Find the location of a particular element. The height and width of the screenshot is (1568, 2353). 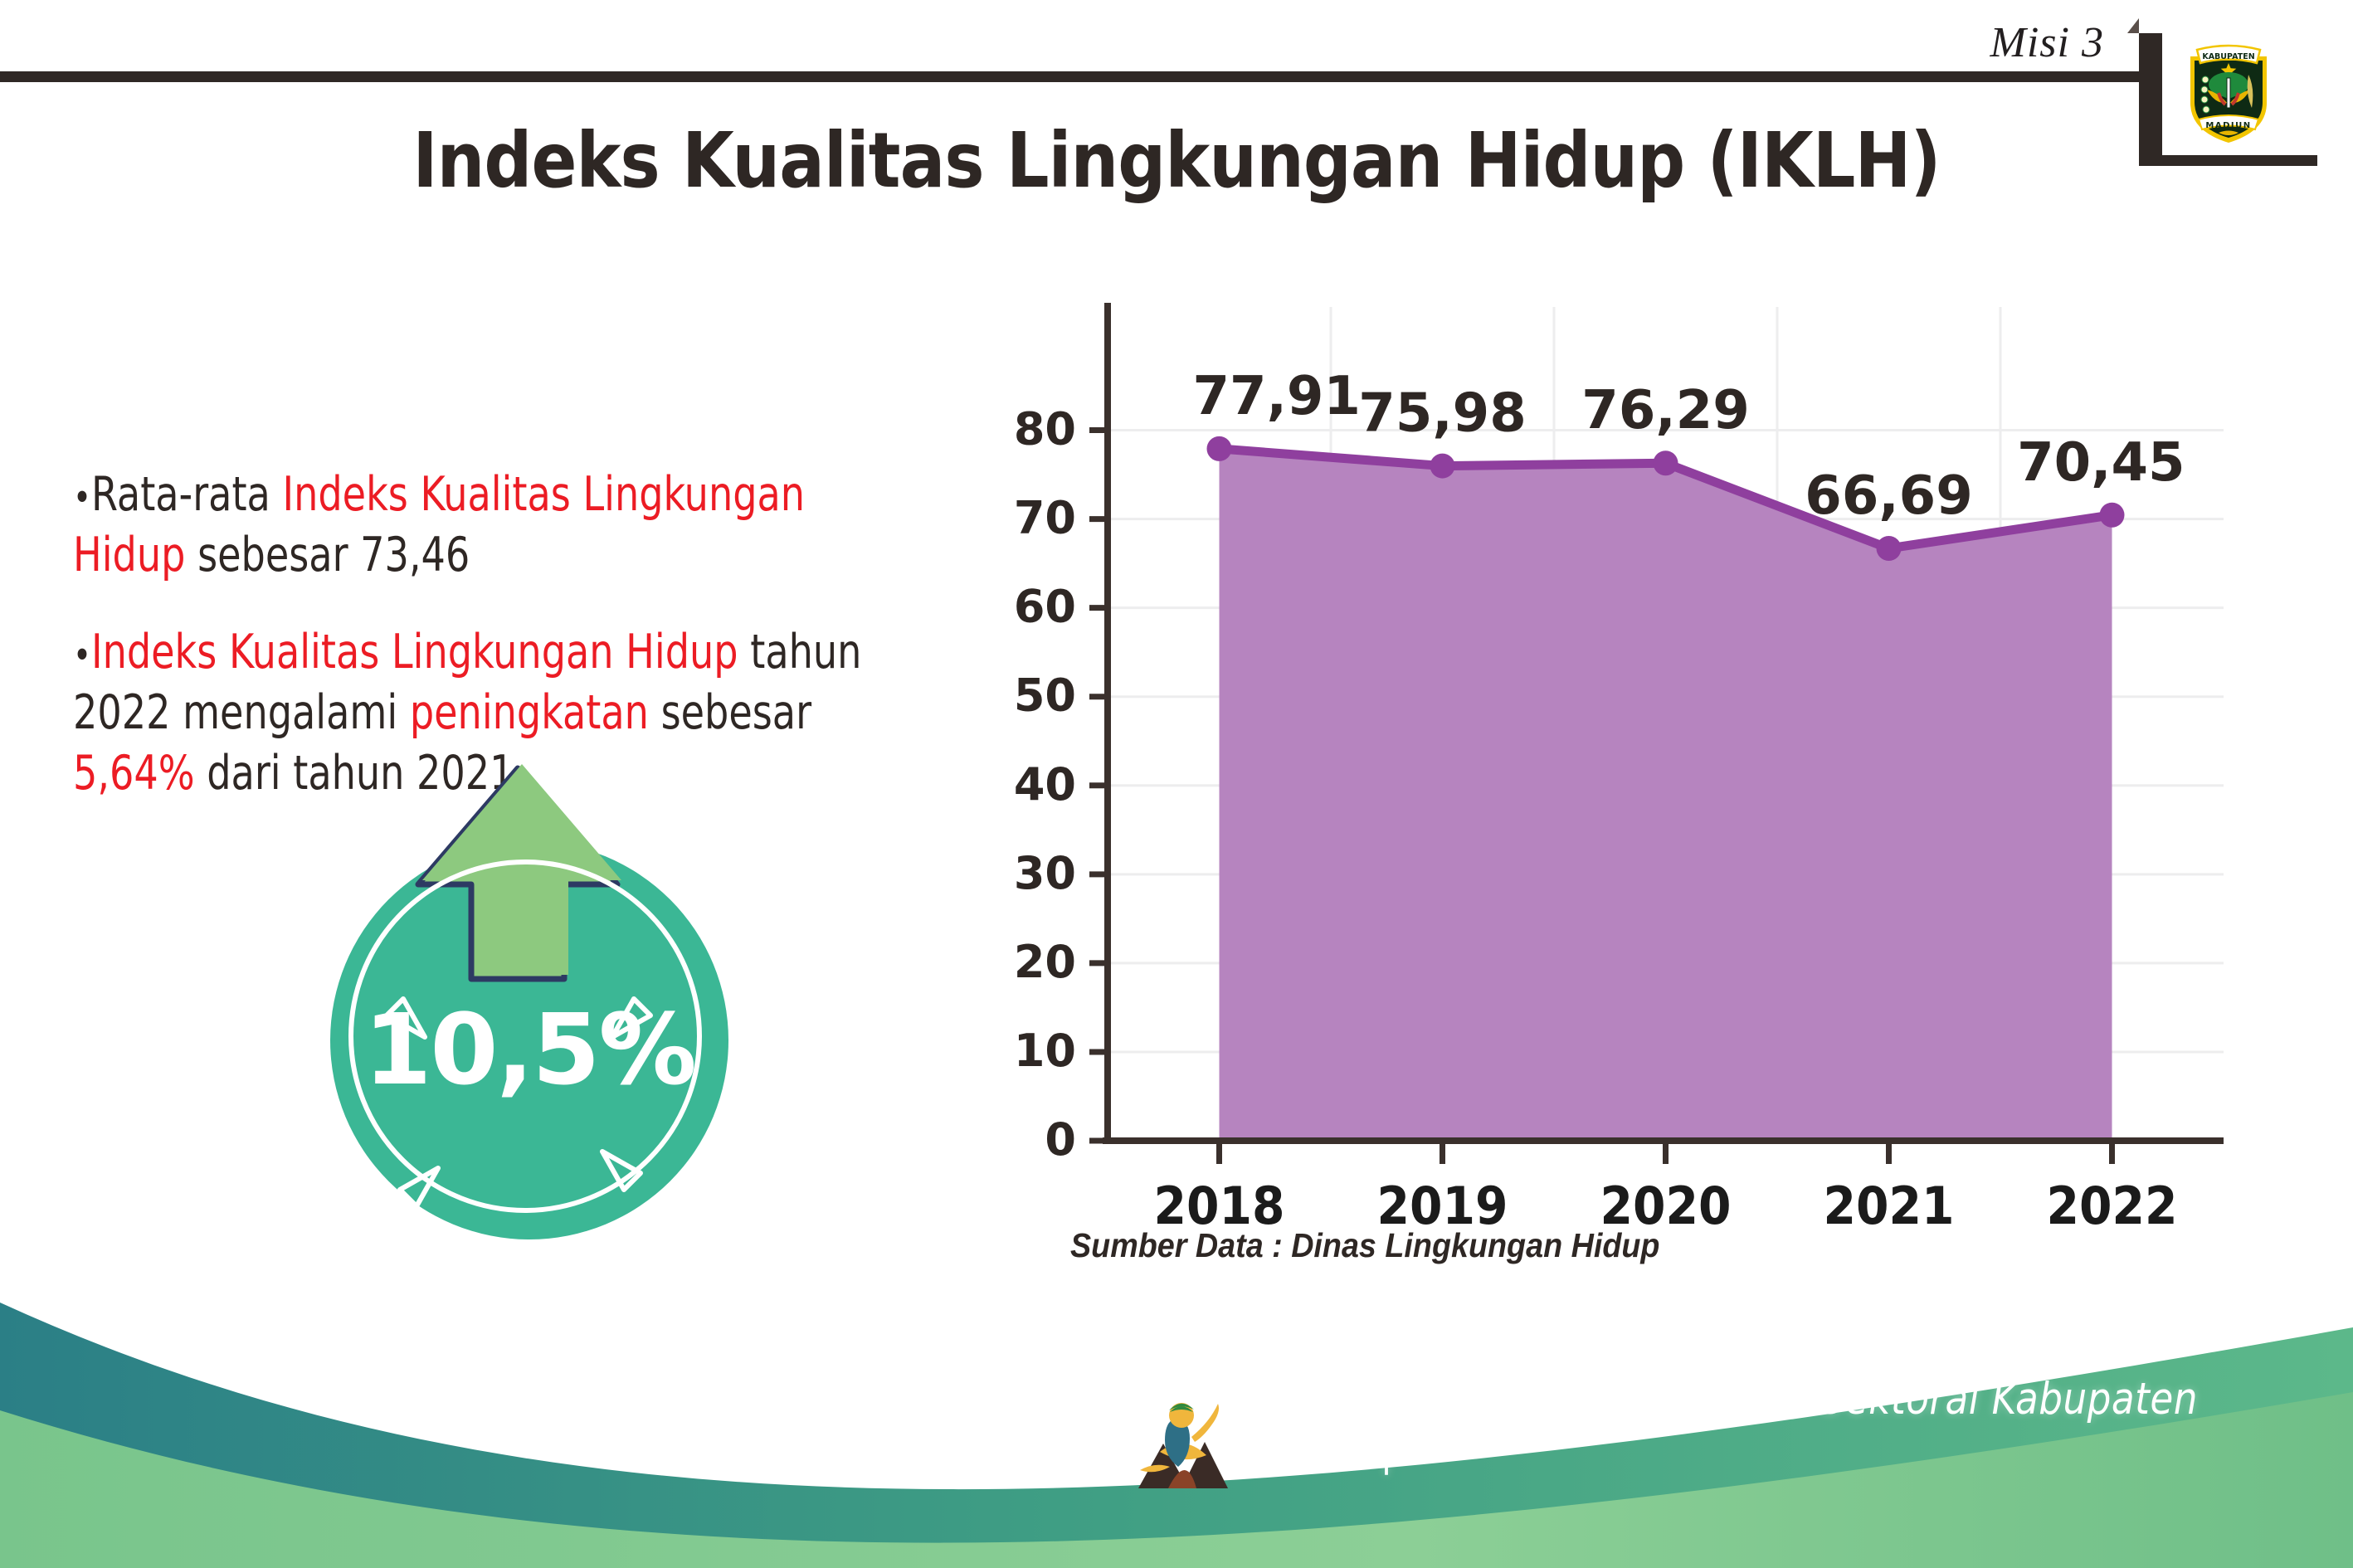

chart-x-category-label: 2021 is located at coordinates (1889, 1206).